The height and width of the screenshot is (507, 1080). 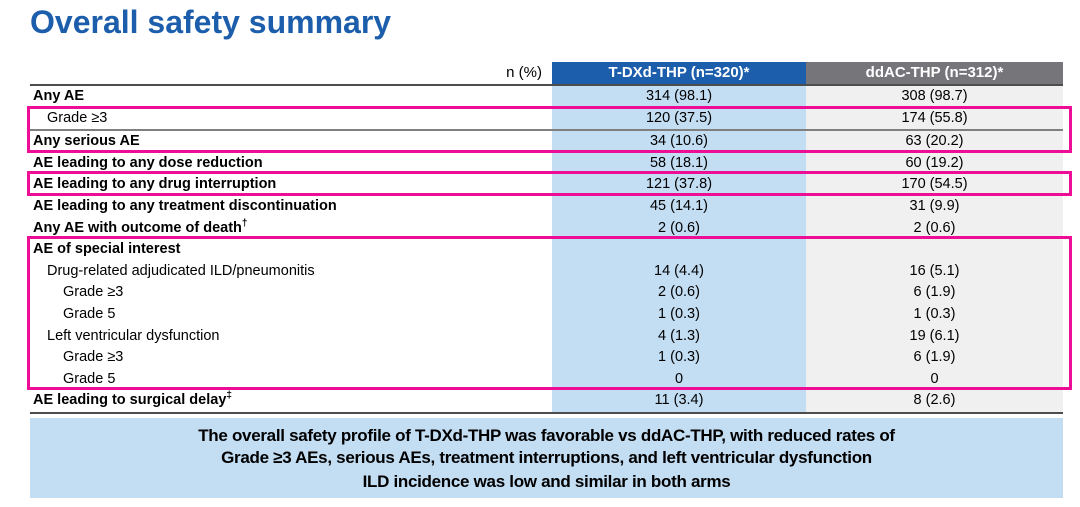 I want to click on tdxd-value: 34 (10.6), so click(x=679, y=142).